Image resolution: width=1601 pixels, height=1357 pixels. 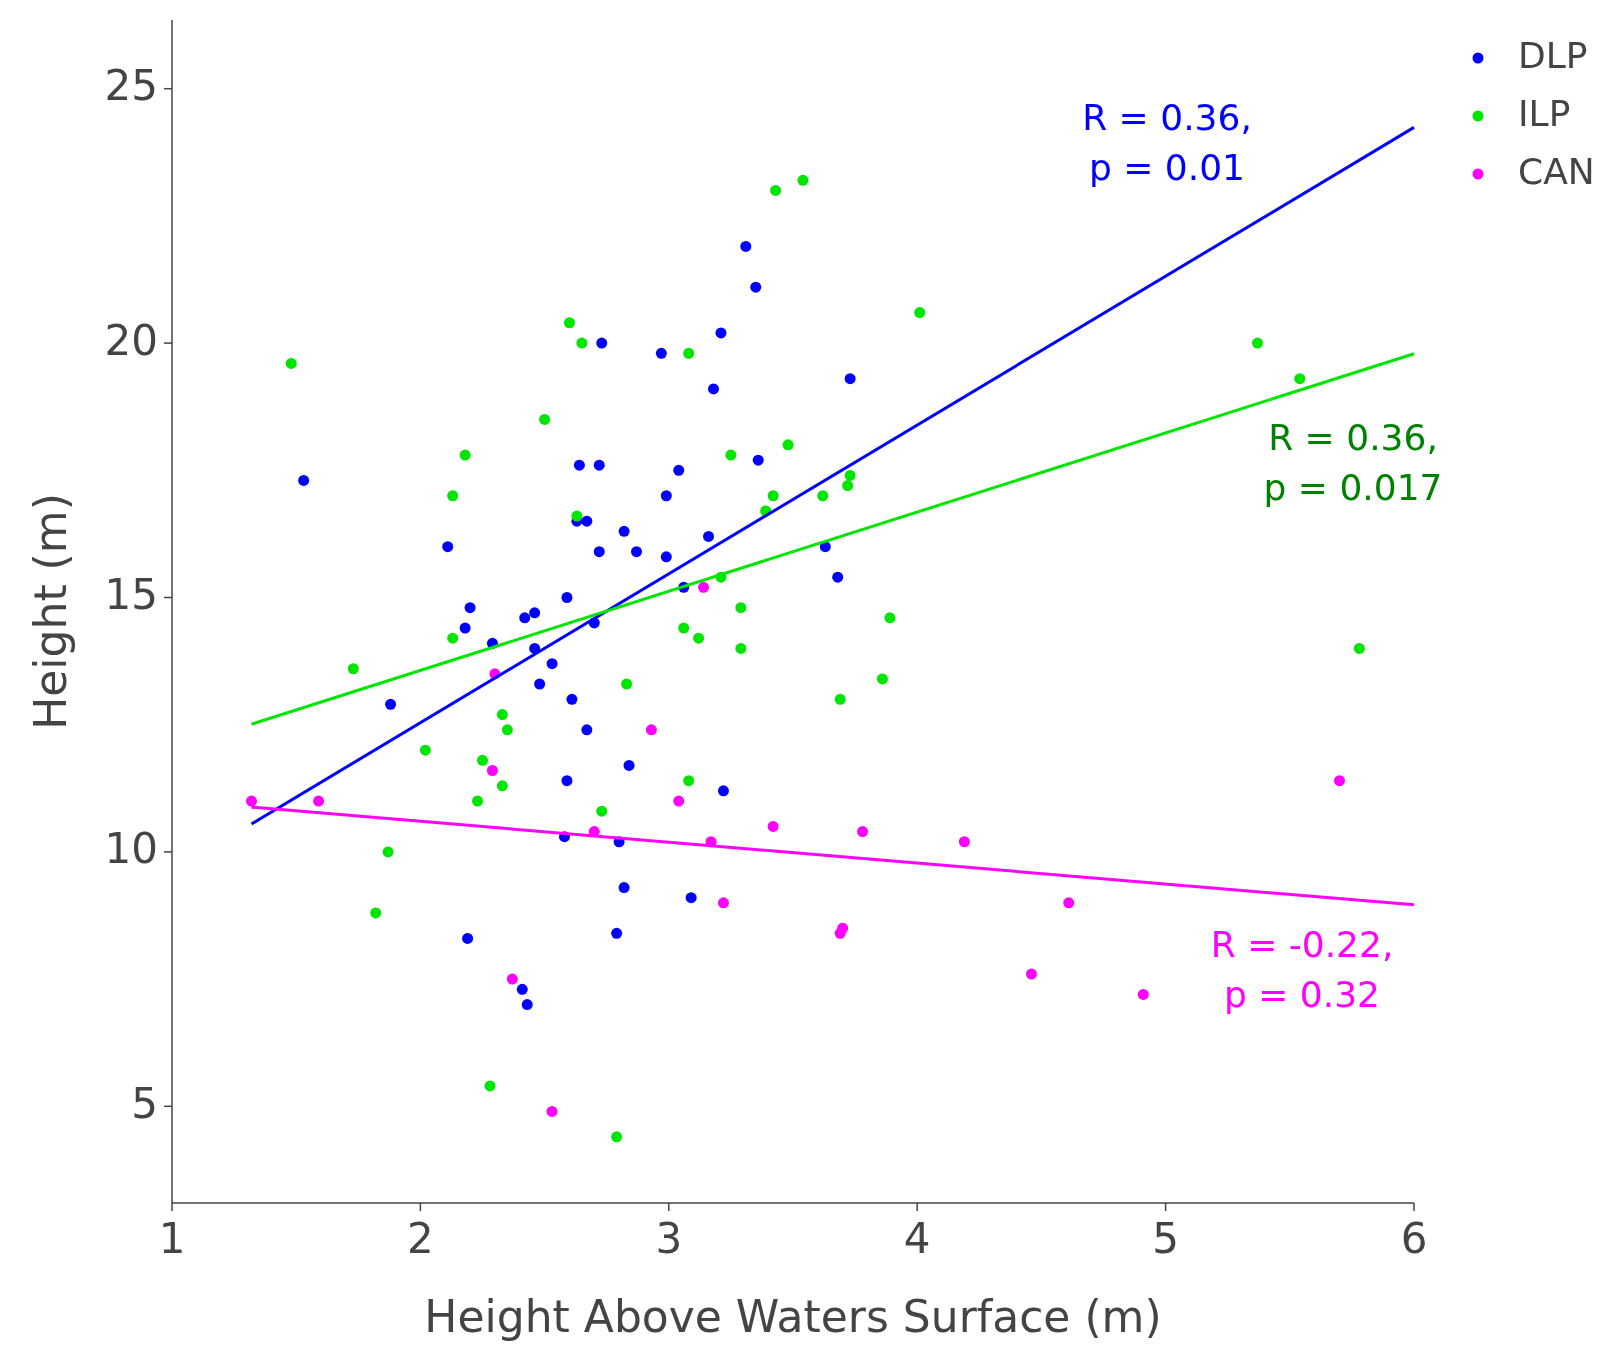 What do you see at coordinates (131, 595) in the screenshot?
I see `y-tick-label: 15` at bounding box center [131, 595].